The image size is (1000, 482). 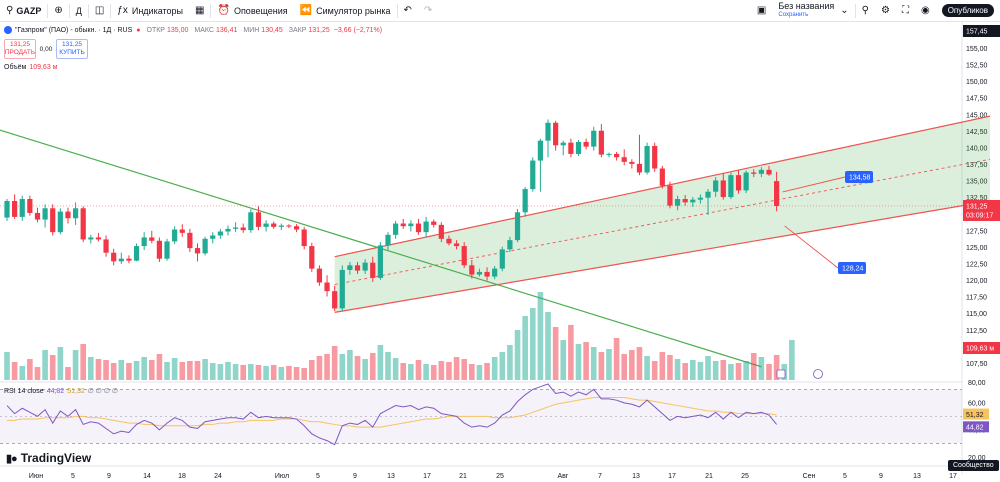 What do you see at coordinates (318, 476) in the screenshot?
I see `time-tick-label: 5` at bounding box center [318, 476].